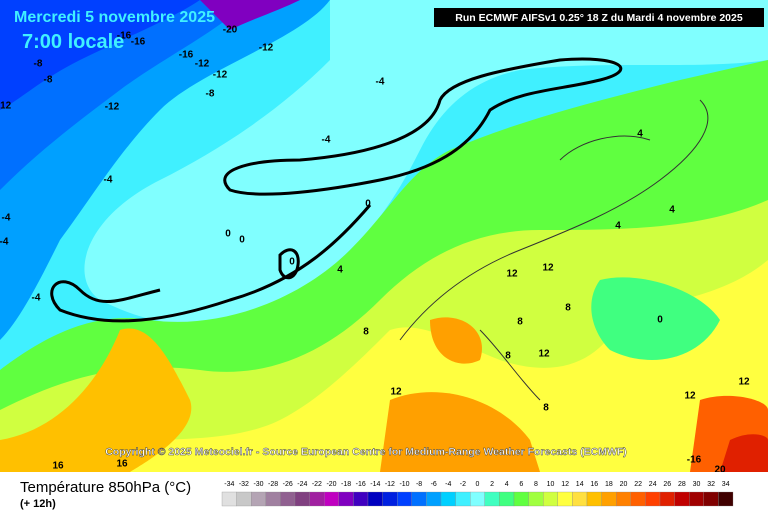 Image resolution: width=768 pixels, height=512 pixels. I want to click on legend-label: 2, so click(492, 484).